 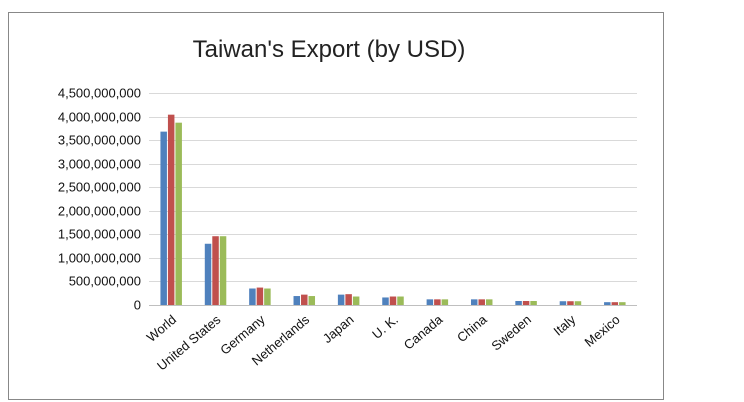 I want to click on y-tick-label: 0, so click(x=137, y=305).